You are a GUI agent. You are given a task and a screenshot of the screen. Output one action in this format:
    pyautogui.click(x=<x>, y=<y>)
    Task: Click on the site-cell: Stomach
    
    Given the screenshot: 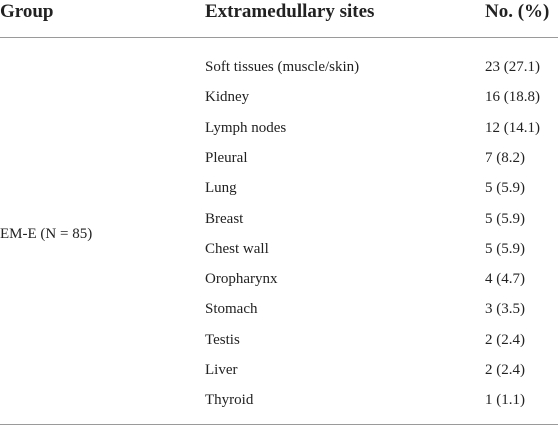 What is the action you would take?
    pyautogui.click(x=231, y=309)
    